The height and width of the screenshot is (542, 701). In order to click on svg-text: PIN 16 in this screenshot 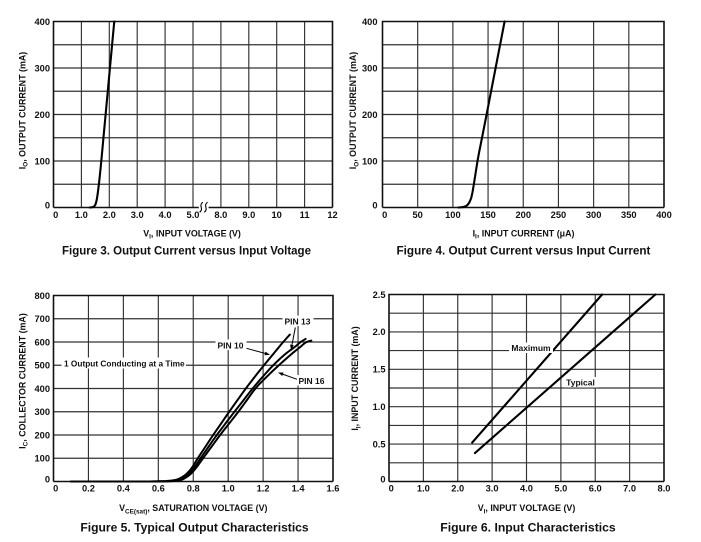, I will do `click(312, 381)`.